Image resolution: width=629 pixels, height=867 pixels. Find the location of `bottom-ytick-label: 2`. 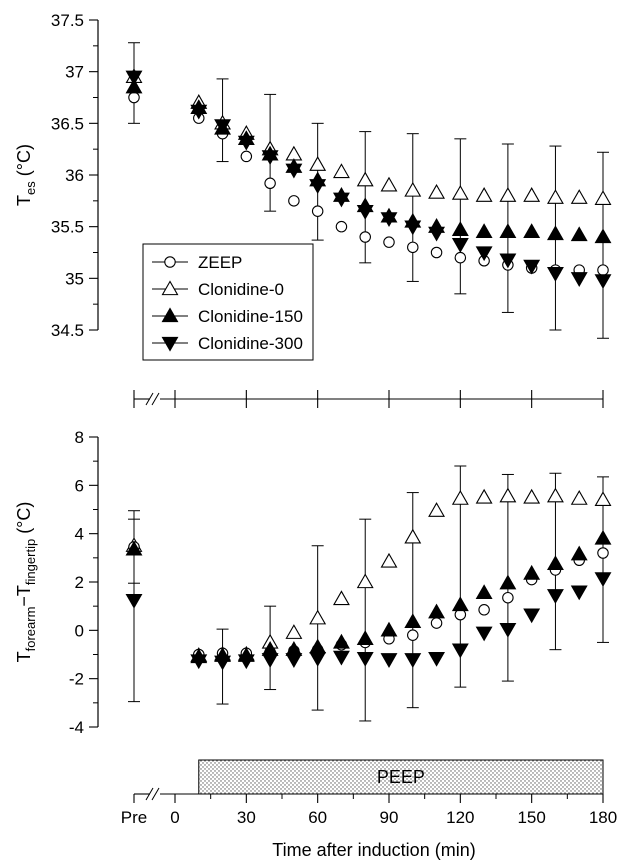

bottom-ytick-label: 2 is located at coordinates (79, 582).